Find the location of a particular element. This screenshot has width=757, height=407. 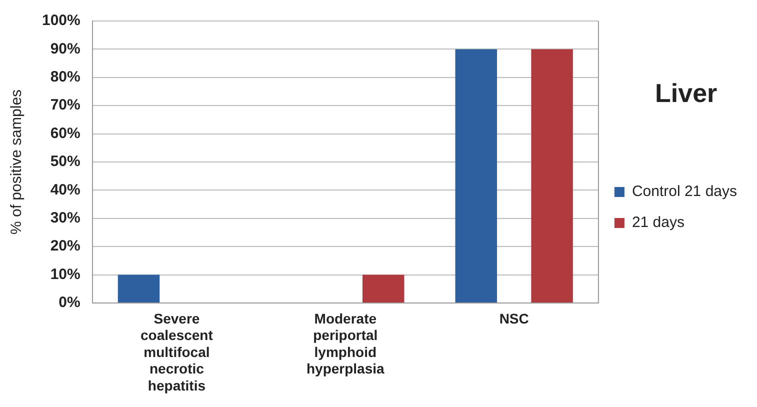

y-tick-label: 40% is located at coordinates (65, 189).